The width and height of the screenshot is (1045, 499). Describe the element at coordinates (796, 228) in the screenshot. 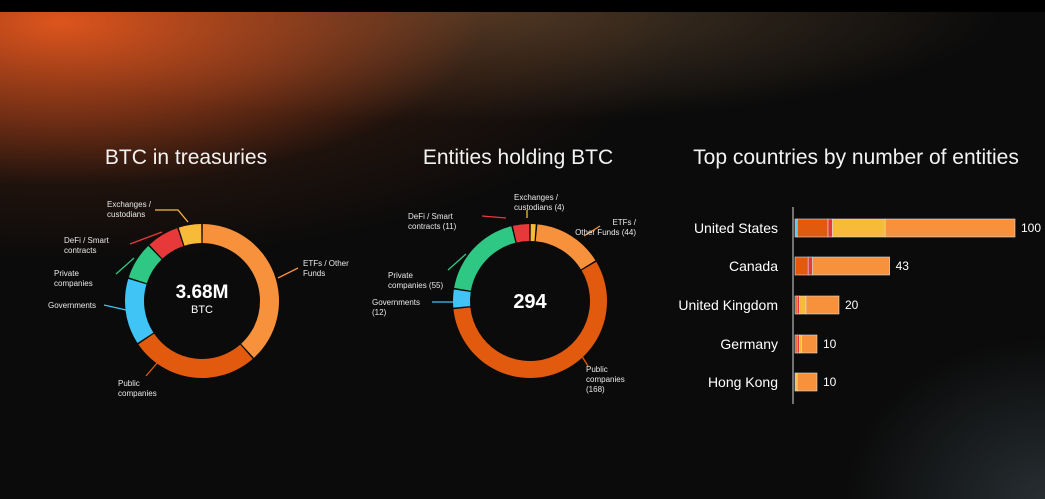

I see `bar-segment-governments` at that location.